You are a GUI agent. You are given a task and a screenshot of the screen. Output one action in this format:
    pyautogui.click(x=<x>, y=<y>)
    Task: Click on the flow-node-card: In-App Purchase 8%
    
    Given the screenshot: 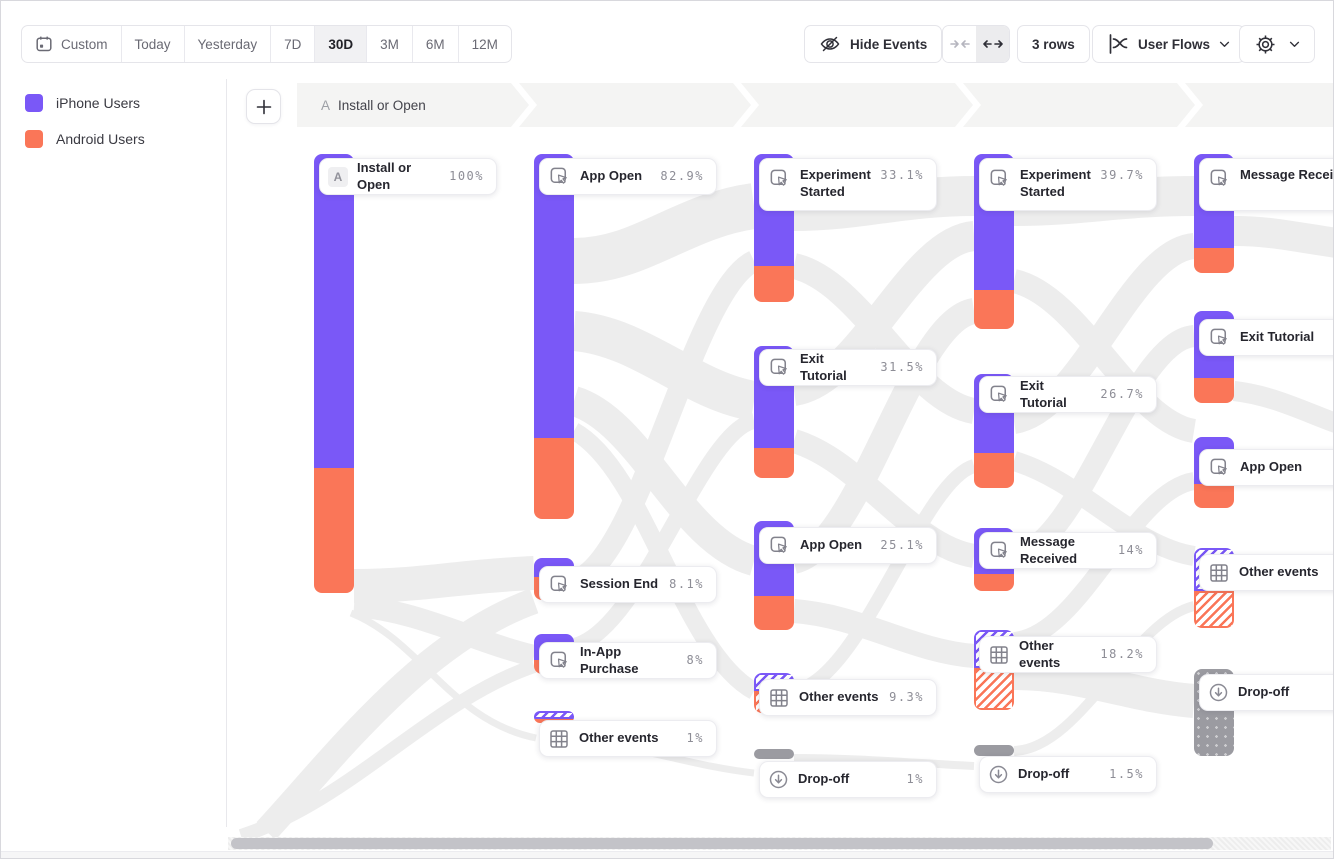 What is the action you would take?
    pyautogui.click(x=628, y=660)
    